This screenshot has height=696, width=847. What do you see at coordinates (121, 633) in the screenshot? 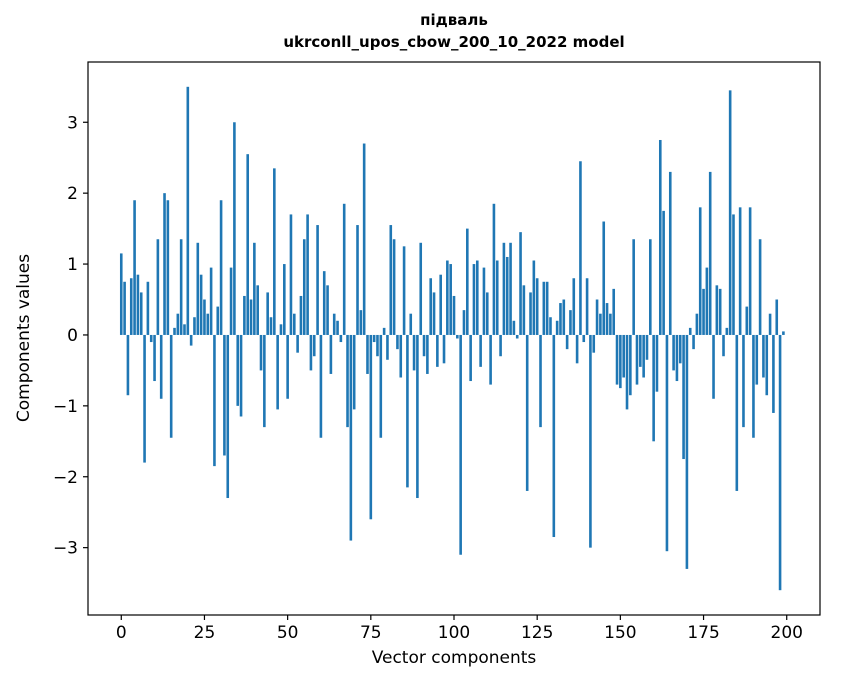
I see `x-tick-label: 0` at bounding box center [121, 633].